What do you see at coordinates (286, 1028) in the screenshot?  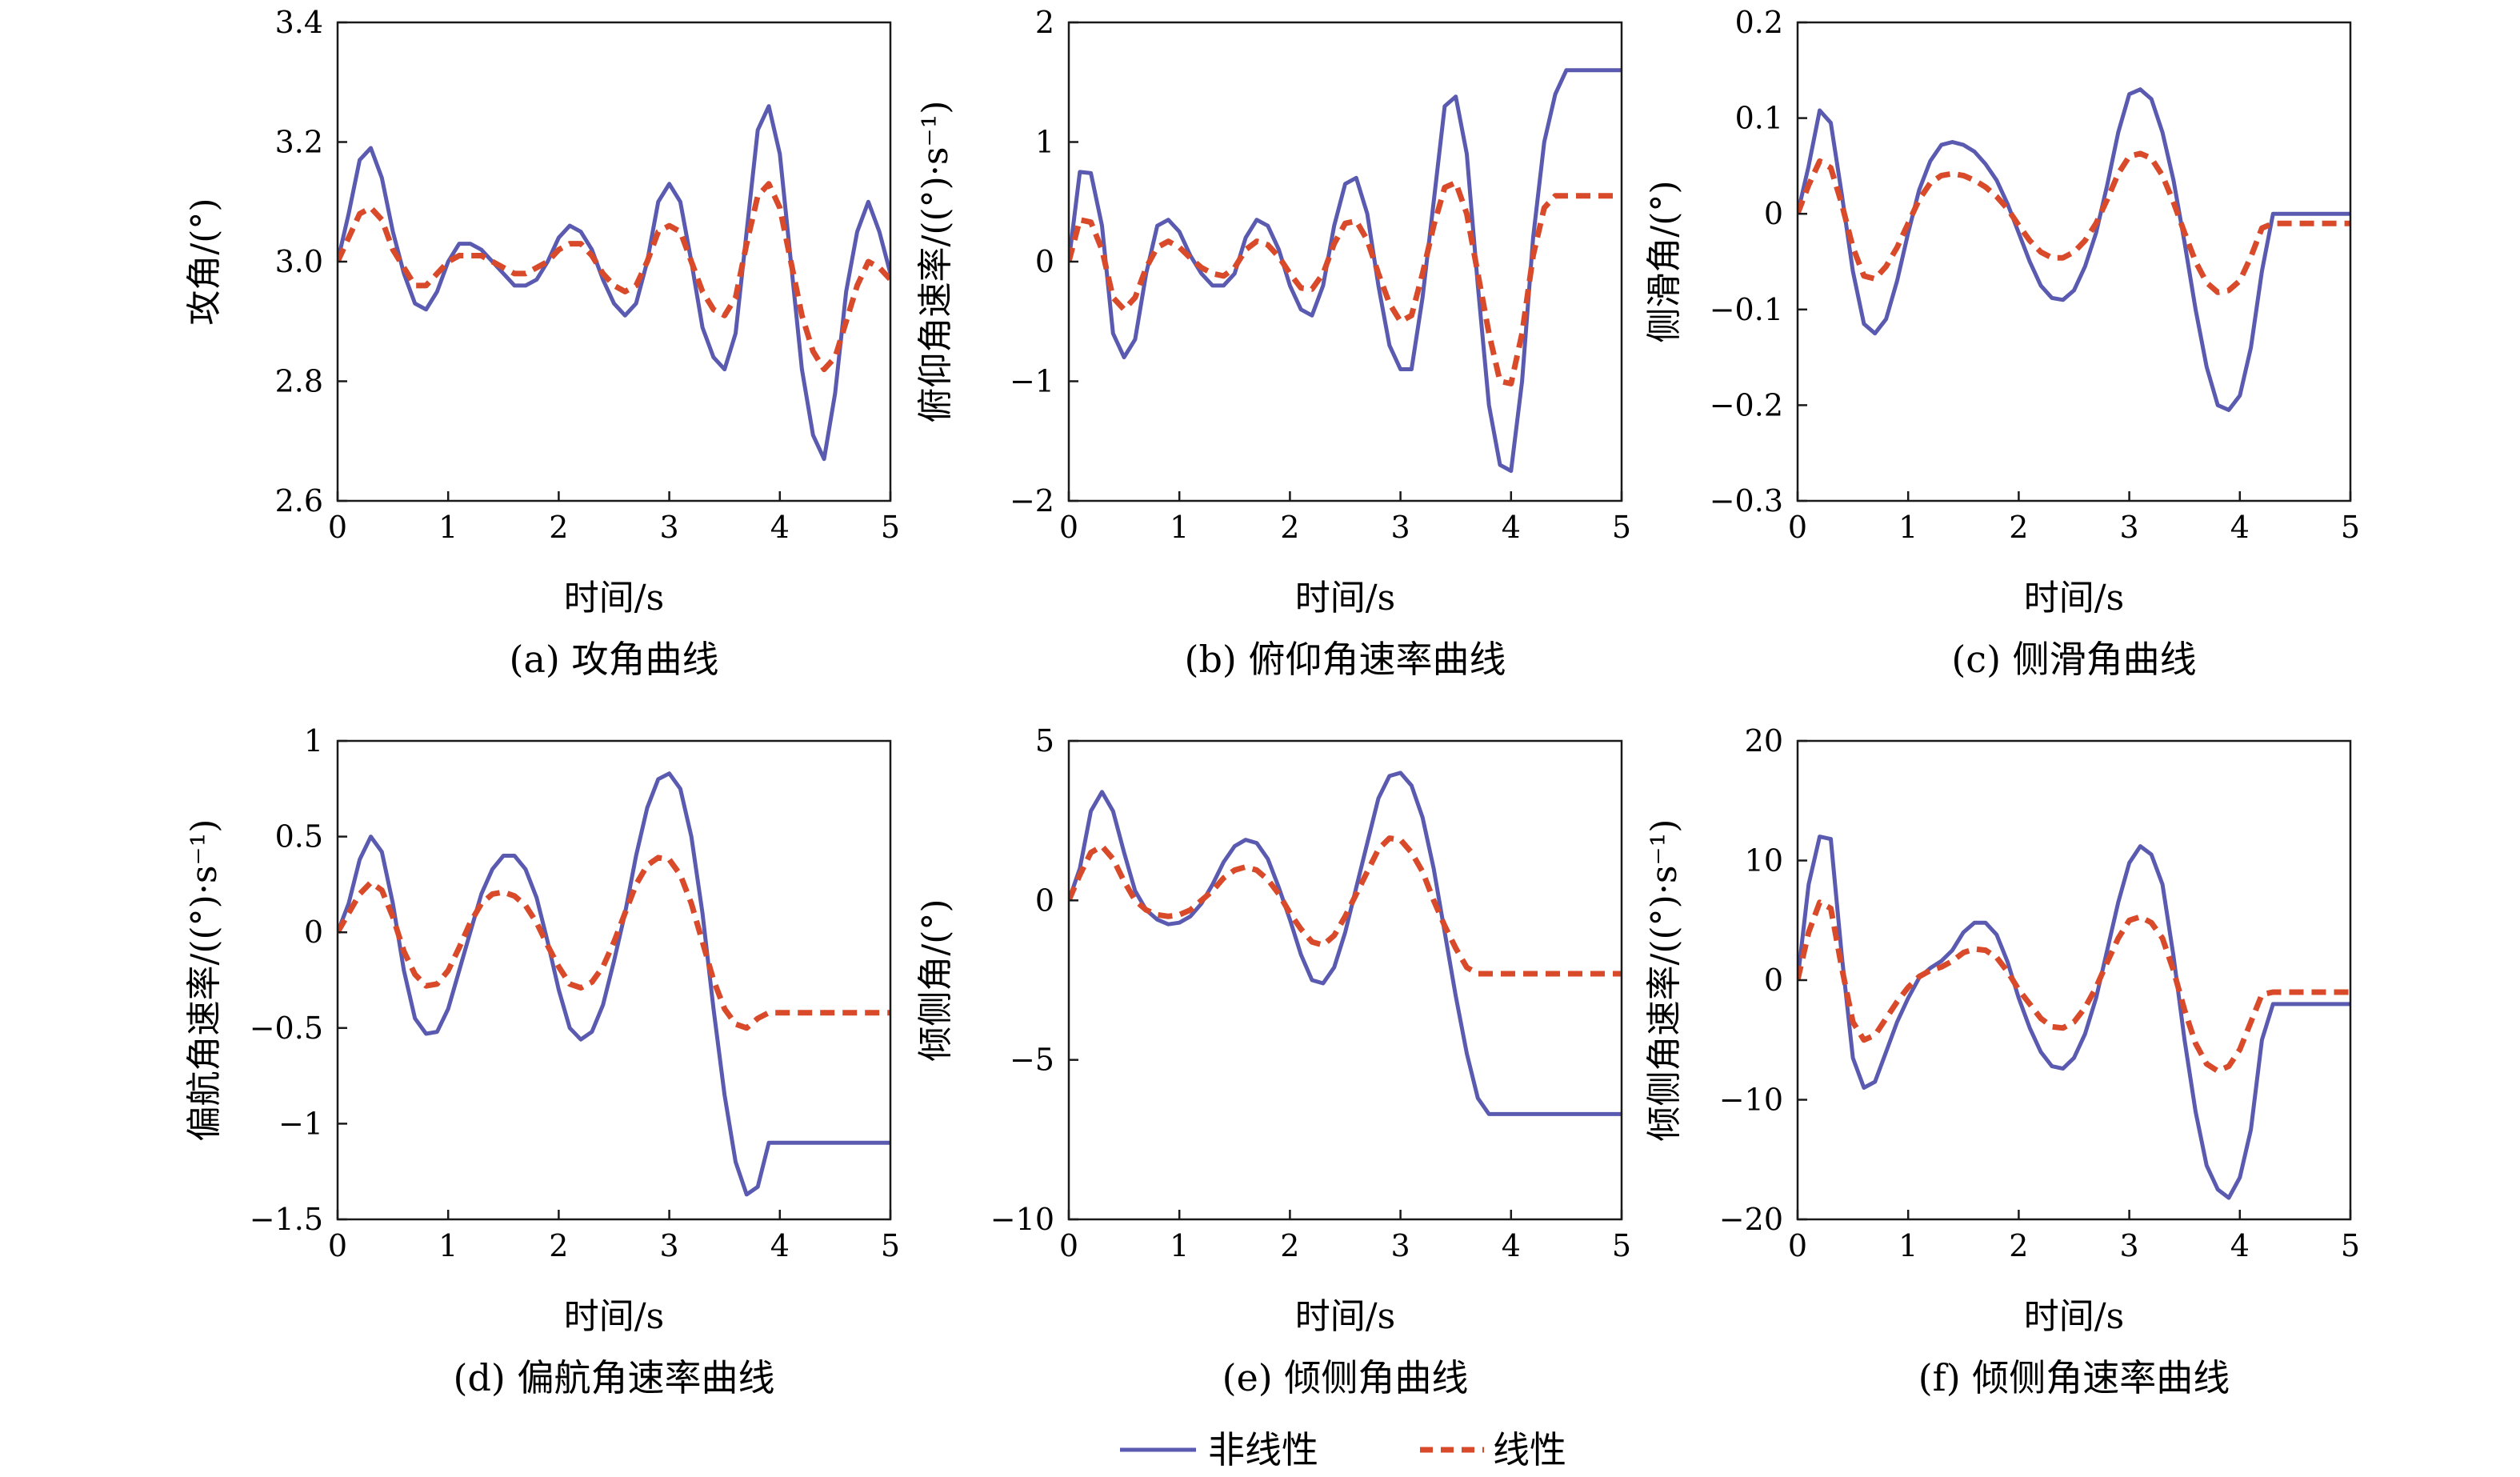 I see `y-tick-label: −0.5` at bounding box center [286, 1028].